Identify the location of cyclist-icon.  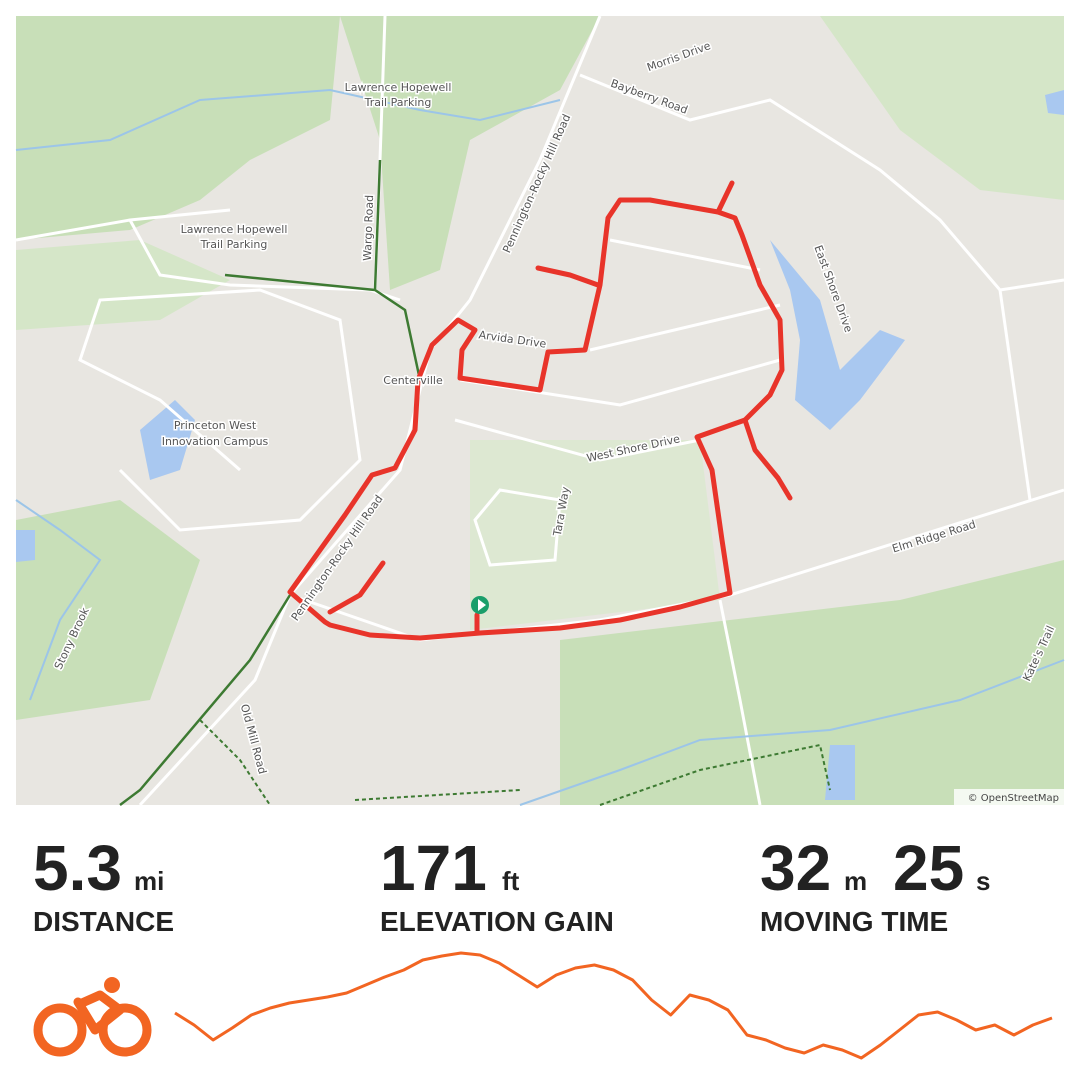
(92, 1017).